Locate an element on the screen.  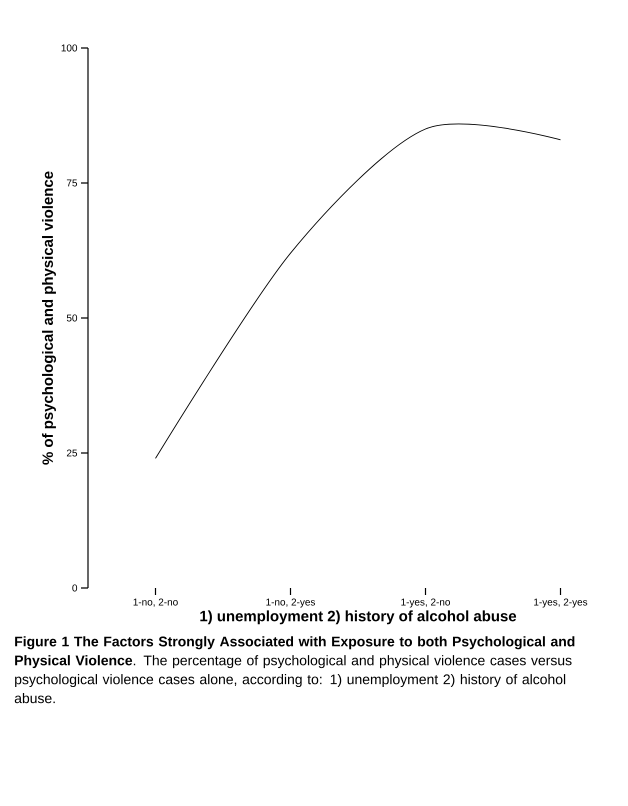
x-tick-label: 1-no, 2-yes is located at coordinates (291, 603).